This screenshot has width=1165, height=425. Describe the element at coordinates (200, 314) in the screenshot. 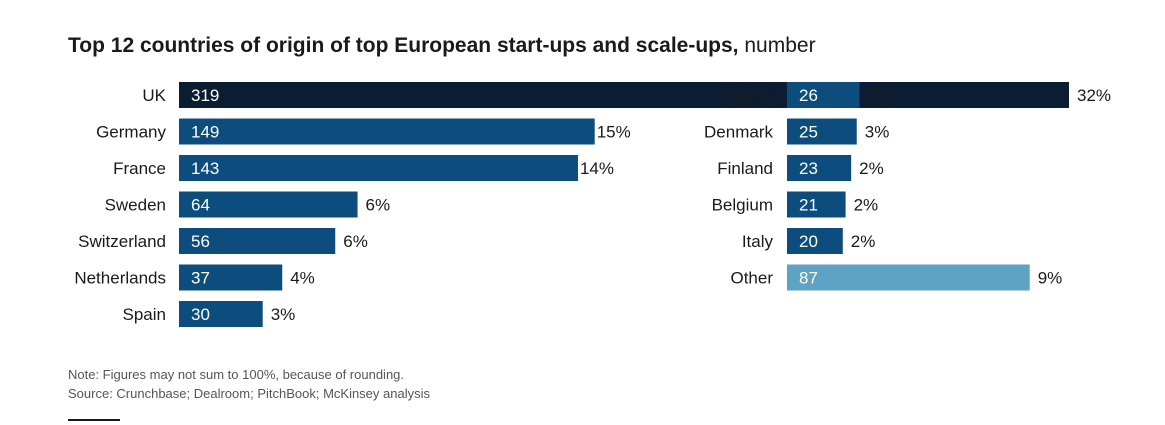

I see `value-label-spain: 30` at that location.